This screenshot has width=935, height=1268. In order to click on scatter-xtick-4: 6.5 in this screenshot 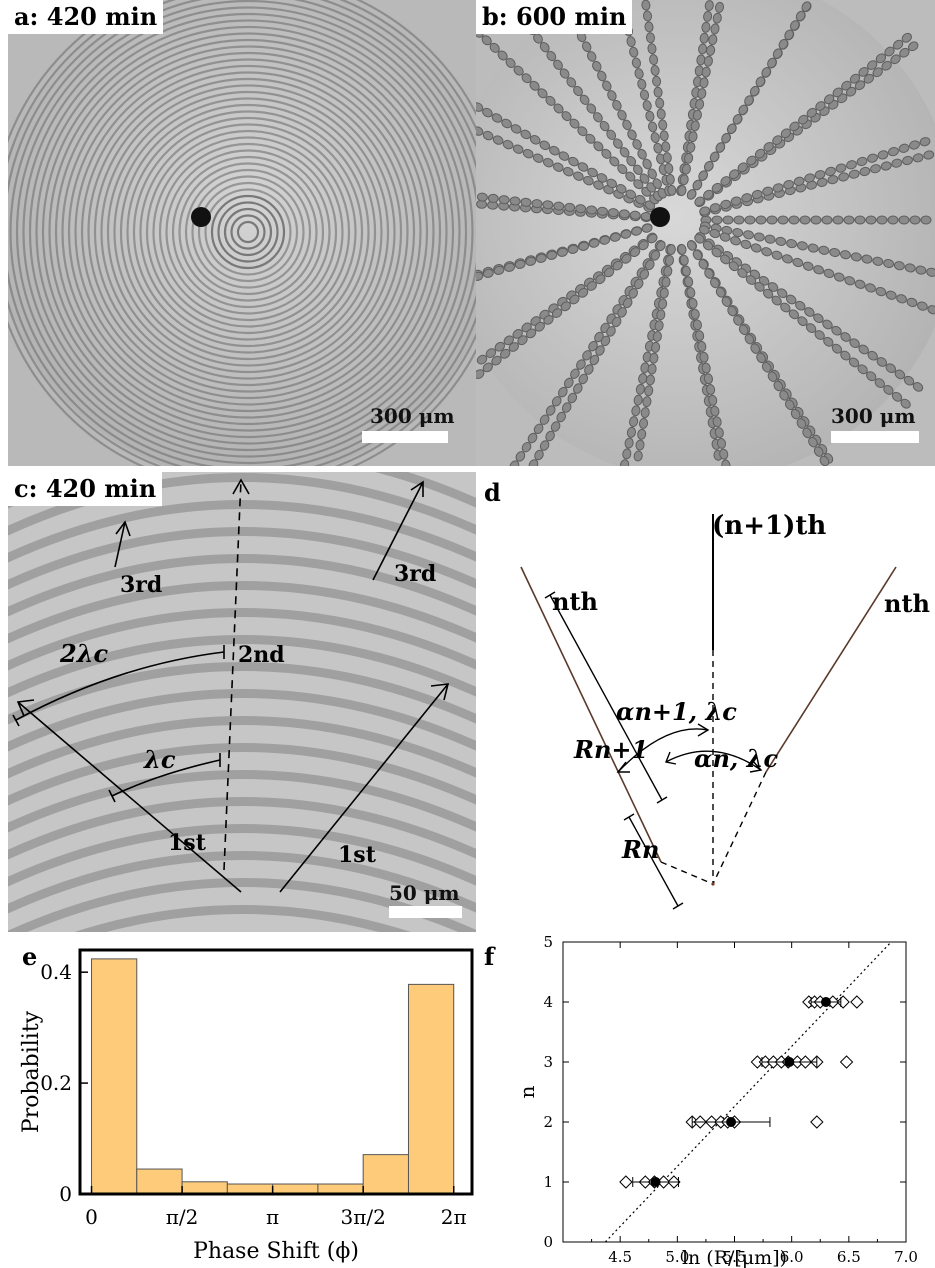, I will do `click(849, 1257)`.